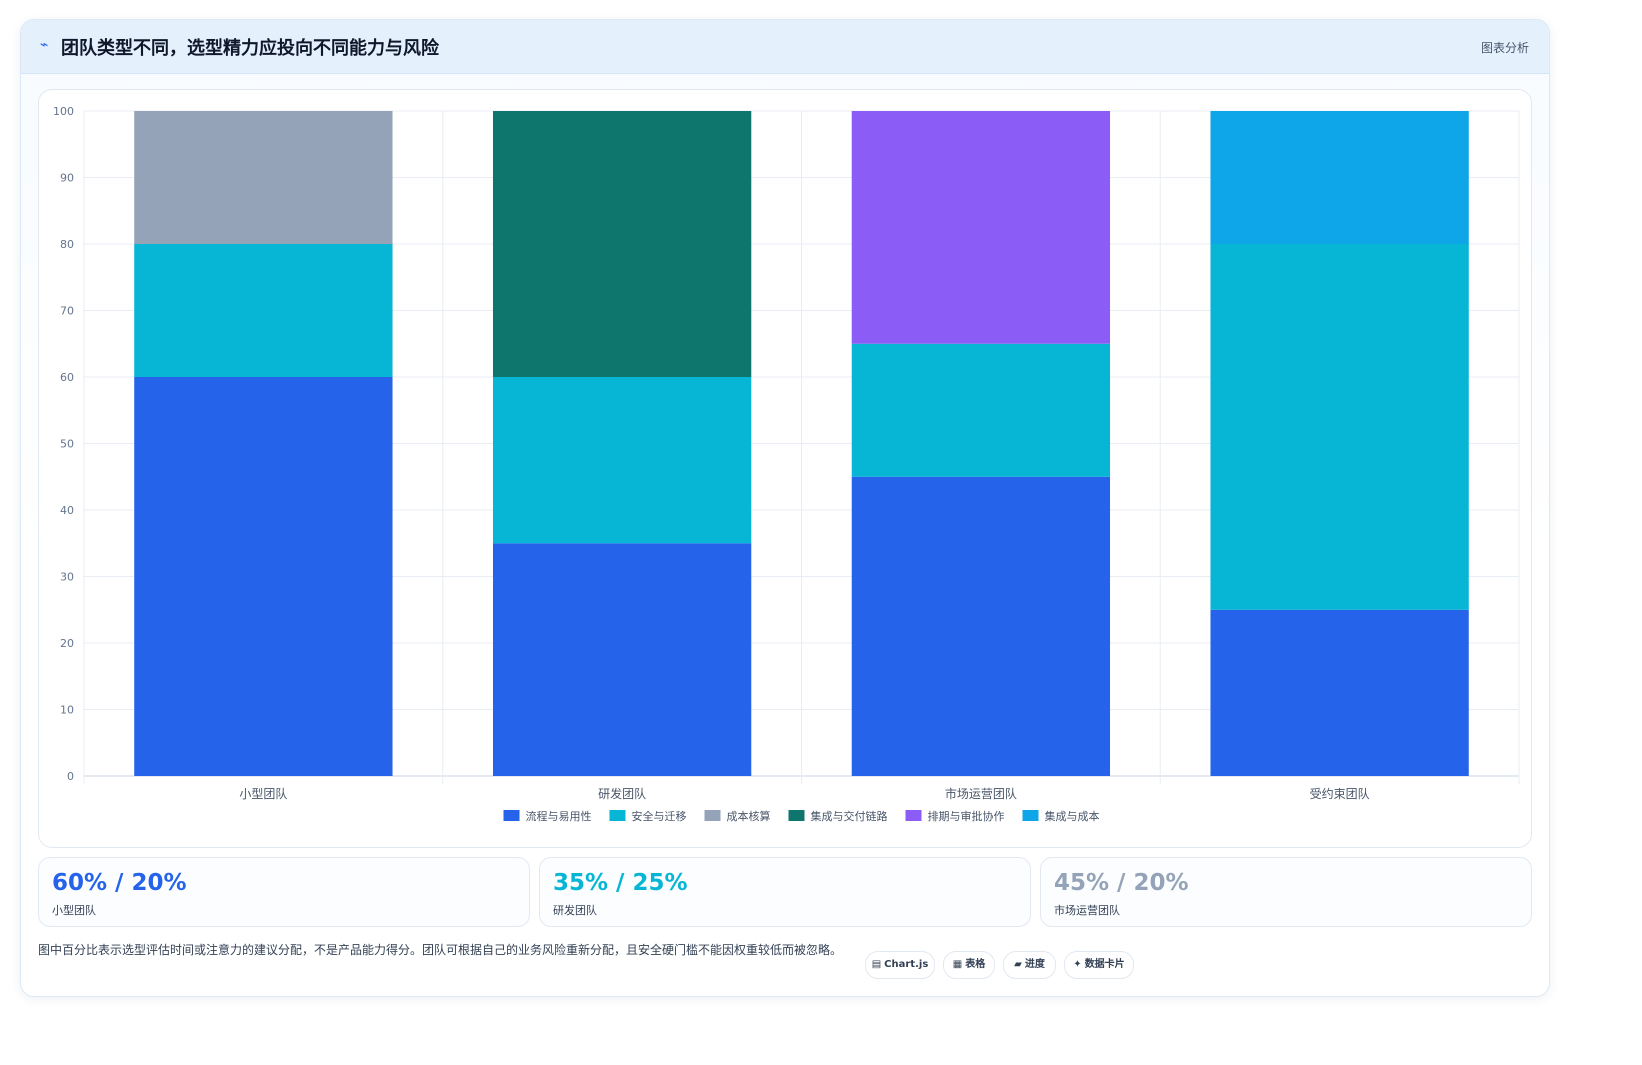  I want to click on chip-data-card: ✦ 数据卡片, so click(1099, 965).